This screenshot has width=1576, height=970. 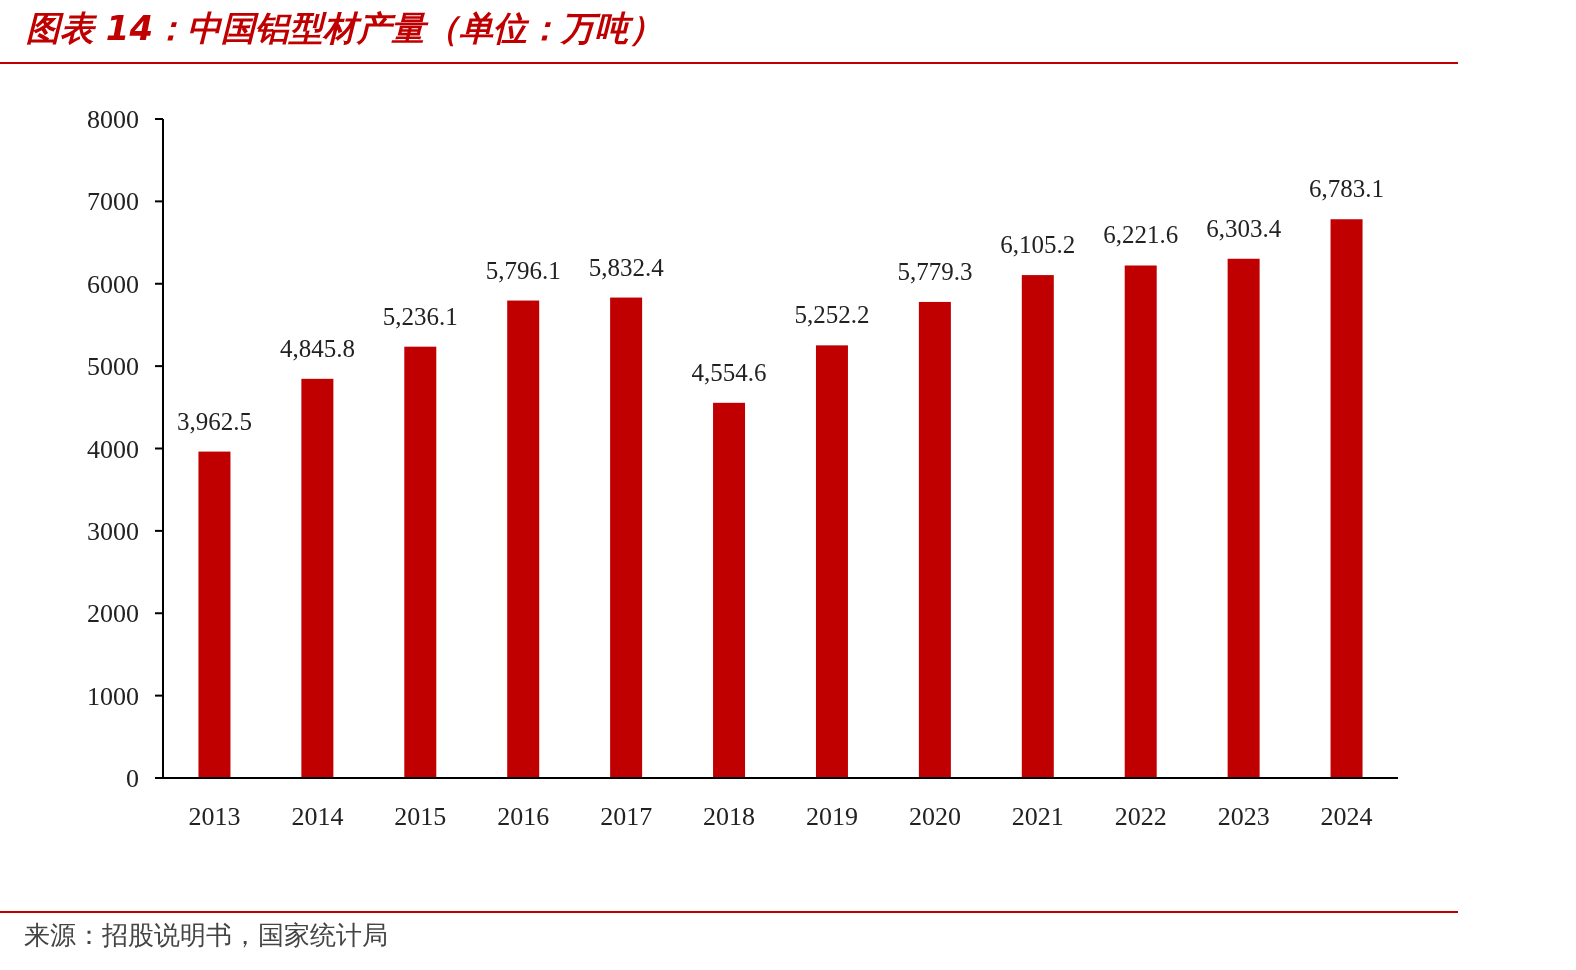 I want to click on x-tick-label: 2018, so click(x=729, y=816).